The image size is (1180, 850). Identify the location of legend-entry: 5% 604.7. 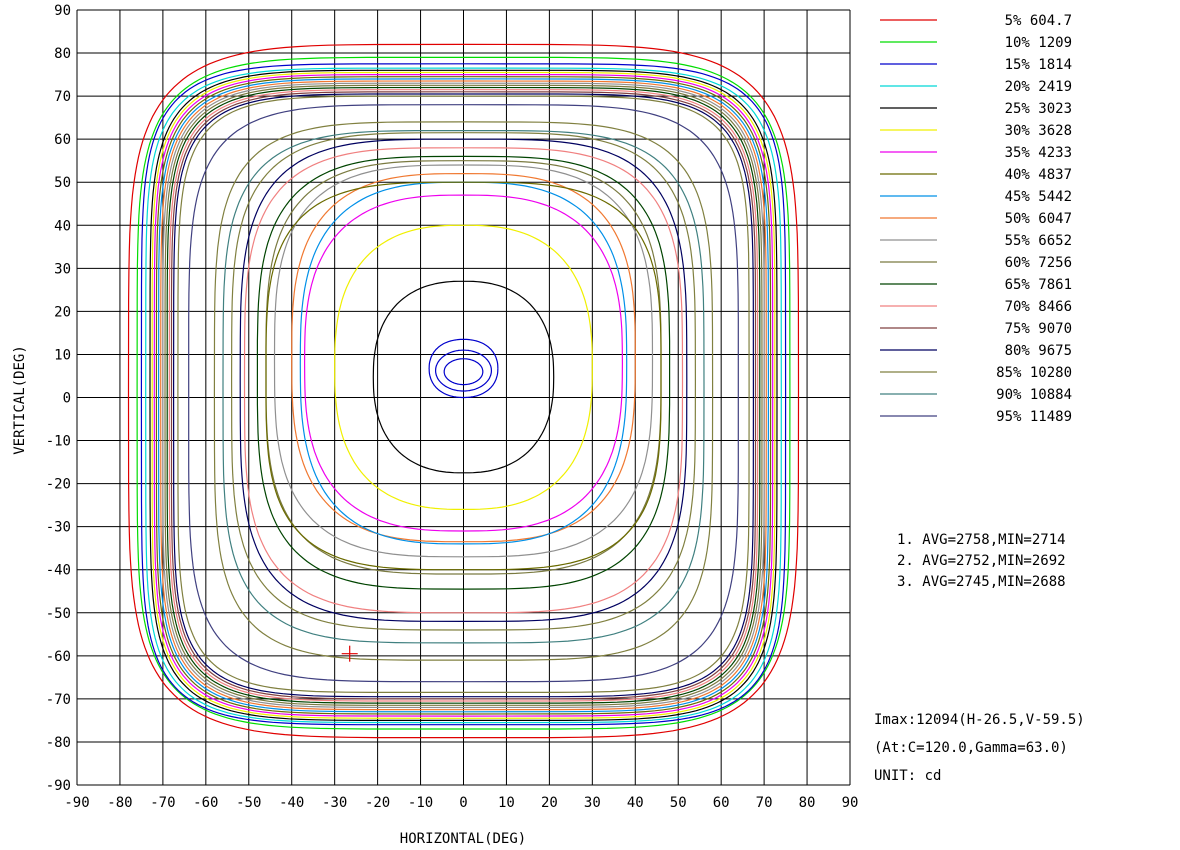
(1038, 21).